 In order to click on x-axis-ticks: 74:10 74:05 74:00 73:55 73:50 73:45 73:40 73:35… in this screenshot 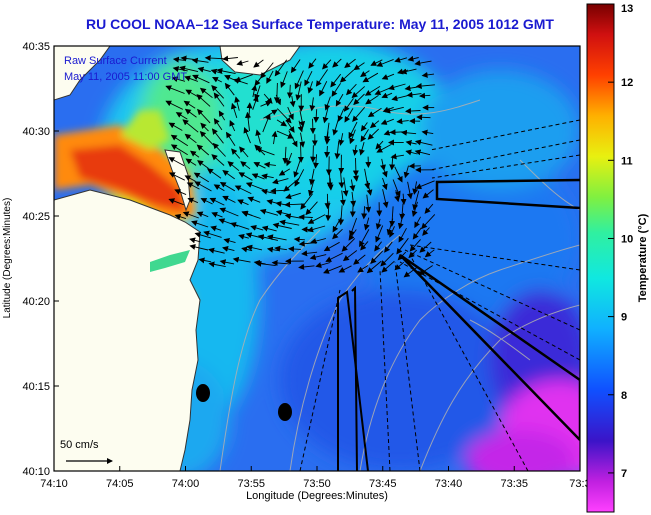, I will do `click(315, 478)`.